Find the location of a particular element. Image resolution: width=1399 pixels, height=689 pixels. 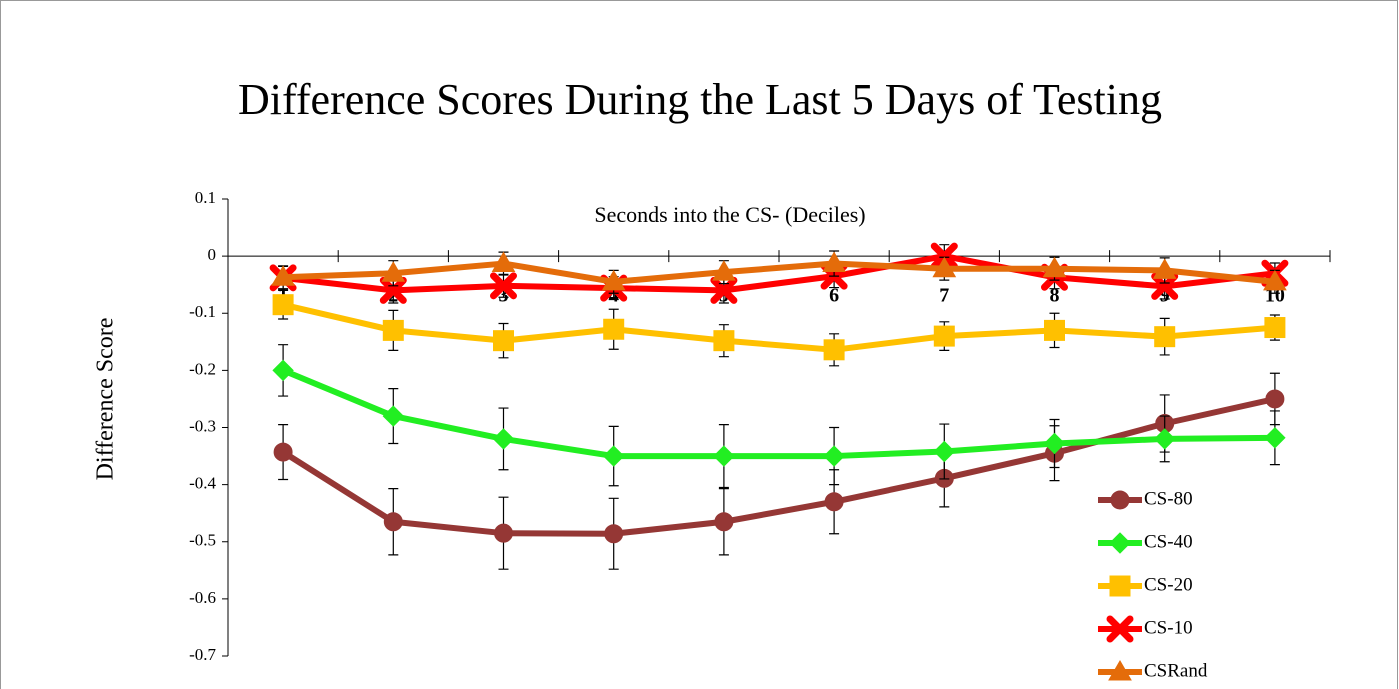

legend-label: CS-10 is located at coordinates (1168, 627).